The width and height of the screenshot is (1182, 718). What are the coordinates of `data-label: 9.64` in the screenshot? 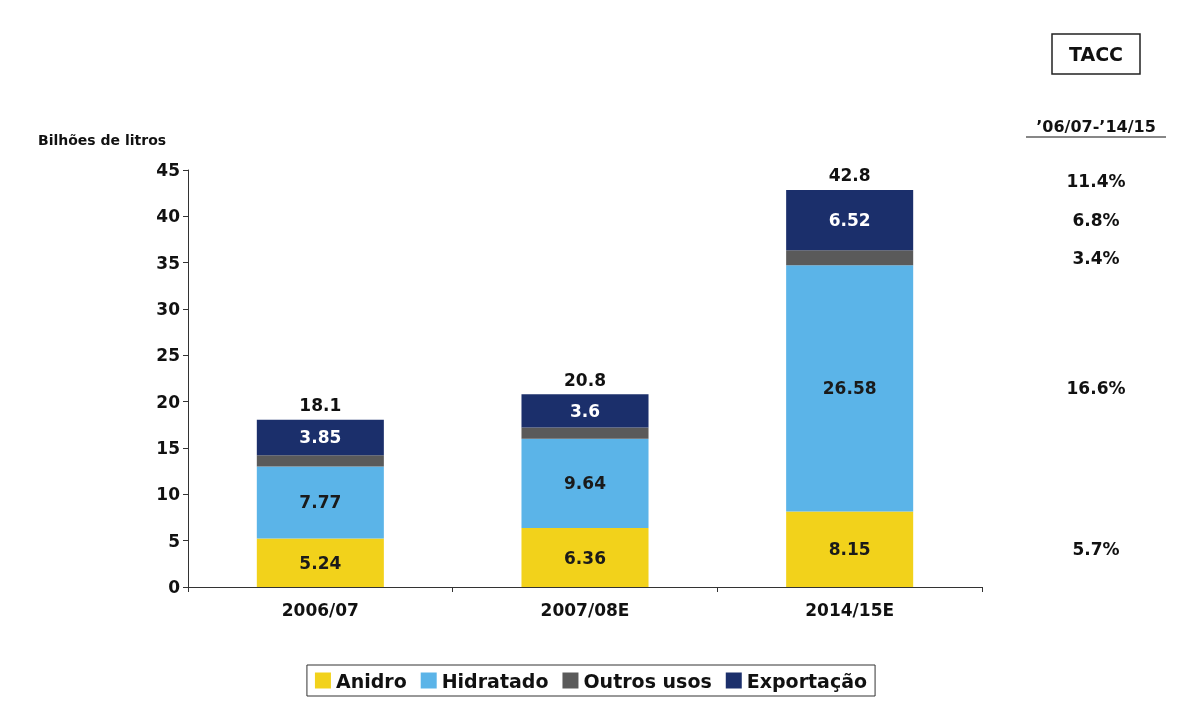 It's located at (585, 483).